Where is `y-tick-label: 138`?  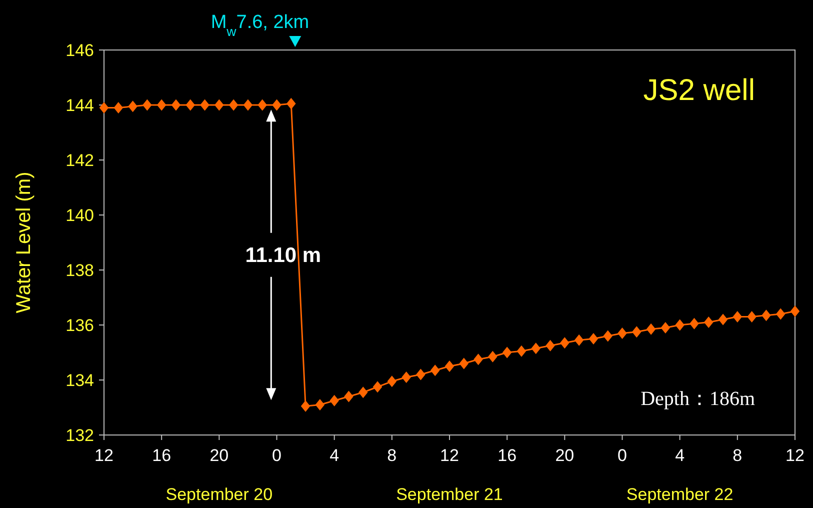
y-tick-label: 138 is located at coordinates (80, 270).